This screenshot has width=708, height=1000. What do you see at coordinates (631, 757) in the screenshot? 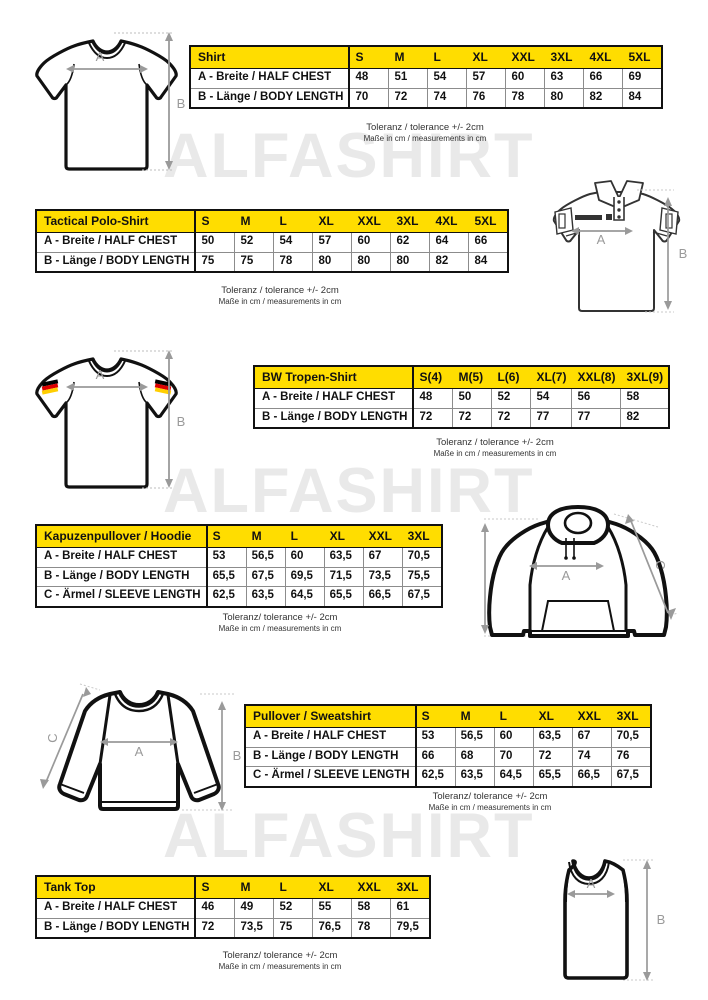
I see `measurement-value: 76` at bounding box center [631, 757].